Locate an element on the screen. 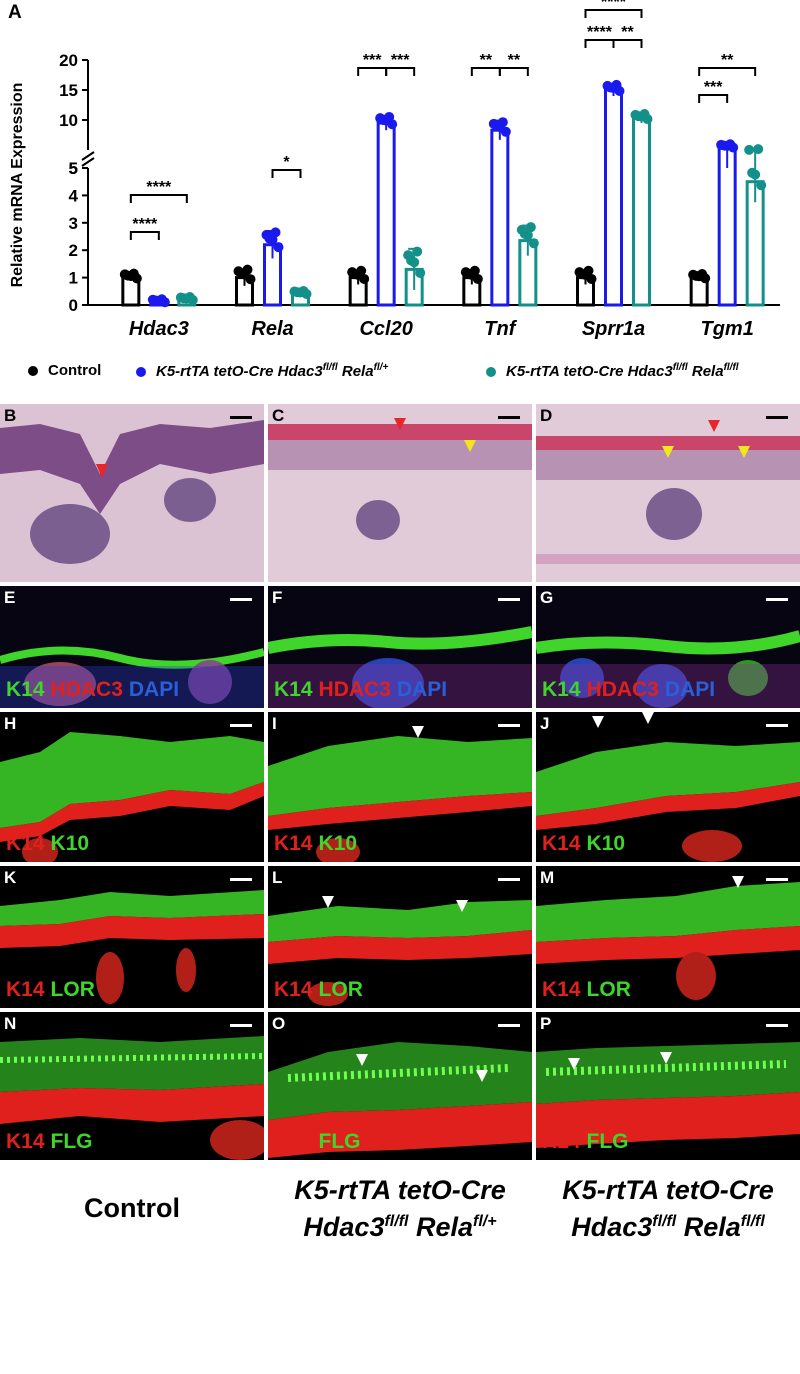 The height and width of the screenshot is (1374, 800). legend-item-ko: K5-rtTA tetO-Cre Hdac3fl/fl Relafl/fl is located at coordinates (612, 371).